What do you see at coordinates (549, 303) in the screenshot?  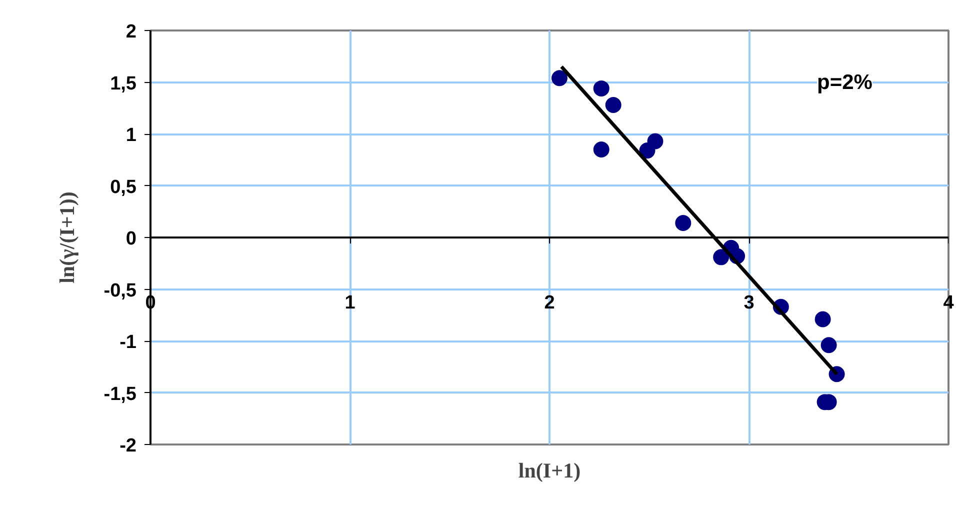 I see `x-tick-label: 2` at bounding box center [549, 303].